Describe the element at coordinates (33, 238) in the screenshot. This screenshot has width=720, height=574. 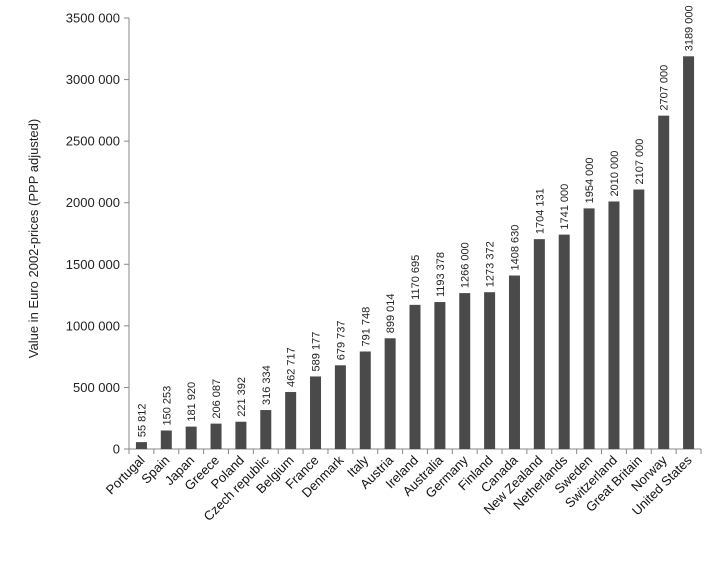
I see `y-axis-title: Value in Euro 2002-prices (PPP adjusted)` at that location.